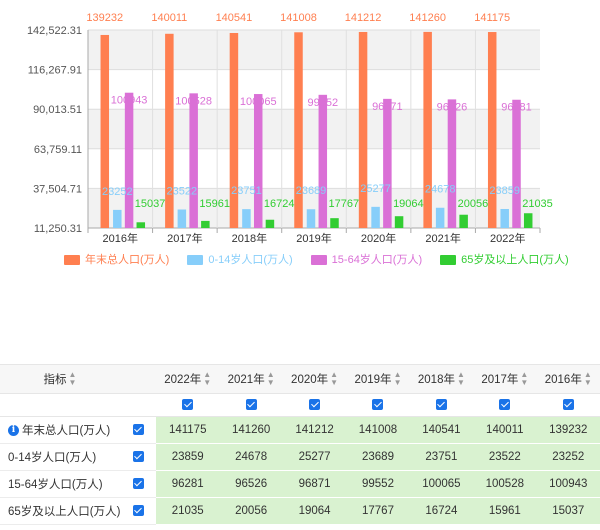 The width and height of the screenshot is (600, 530). I want to click on x-tick-label: 2017年, so click(184, 238).